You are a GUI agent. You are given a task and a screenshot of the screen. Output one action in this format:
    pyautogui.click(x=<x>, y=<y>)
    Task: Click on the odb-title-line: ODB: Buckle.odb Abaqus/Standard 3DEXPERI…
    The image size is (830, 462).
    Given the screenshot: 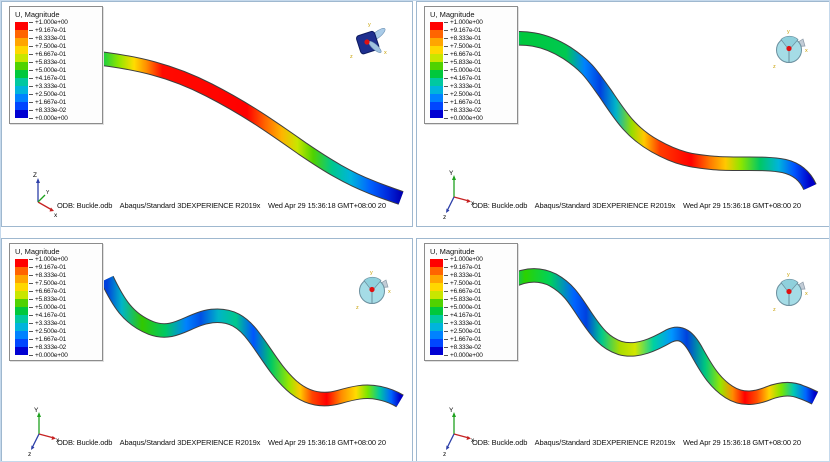 What is the action you would take?
    pyautogui.click(x=221, y=443)
    